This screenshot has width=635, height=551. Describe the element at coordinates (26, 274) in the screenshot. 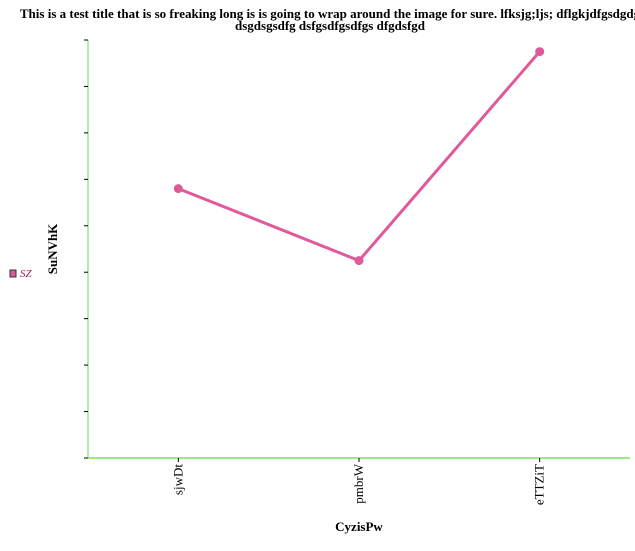

I see `legend-label: SZ` at that location.